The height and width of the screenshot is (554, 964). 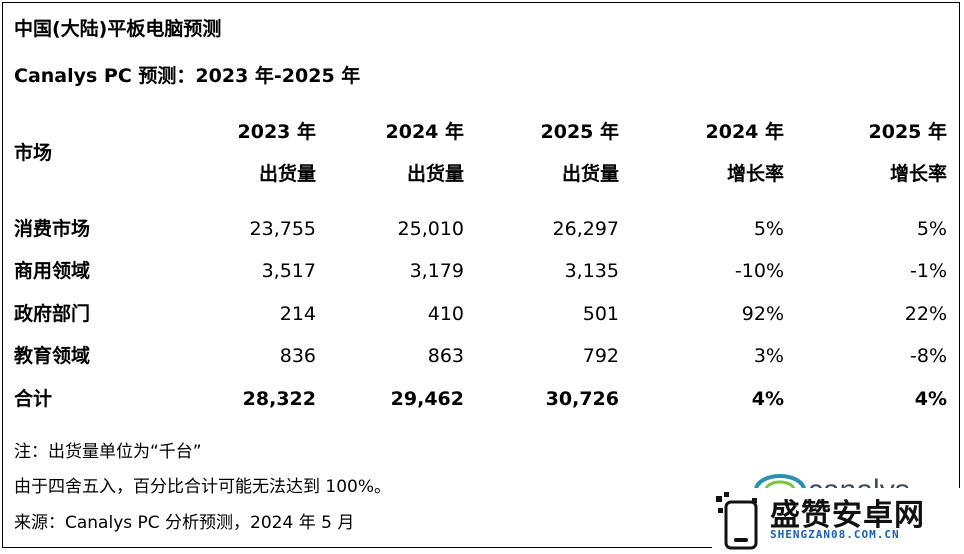 I want to click on col-header-2024-growth: 增长率, so click(x=755, y=174).